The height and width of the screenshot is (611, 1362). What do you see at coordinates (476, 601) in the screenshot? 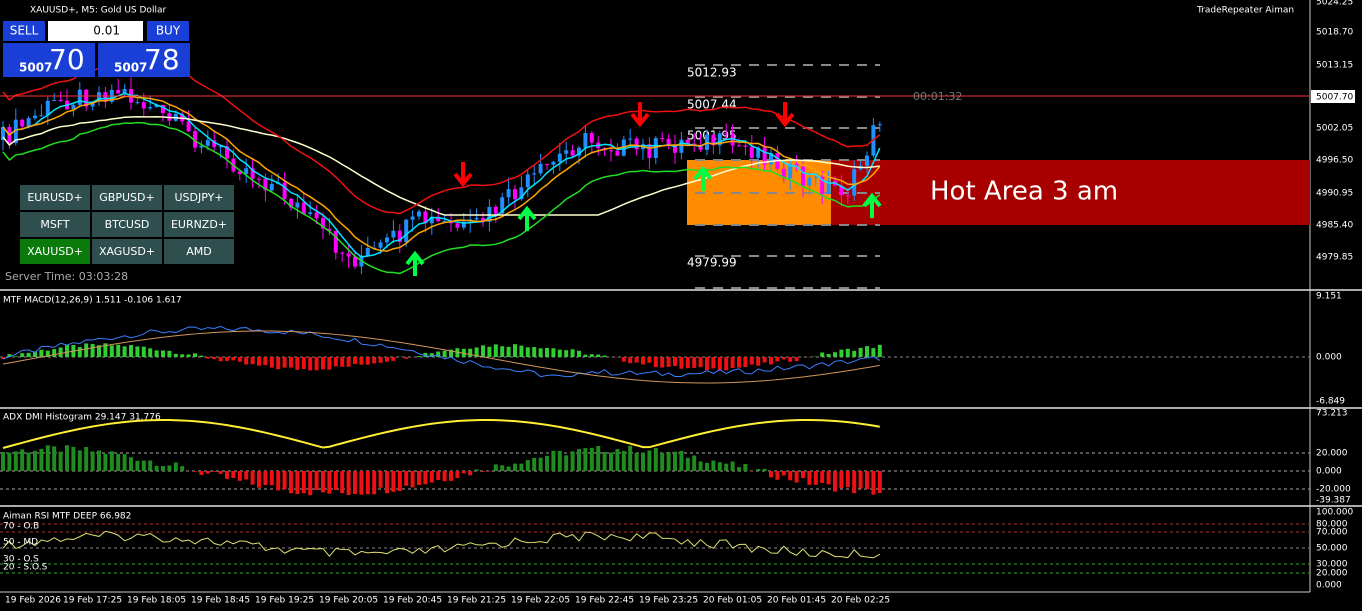
I see `time-tick: 19 Feb 21:25` at bounding box center [476, 601].